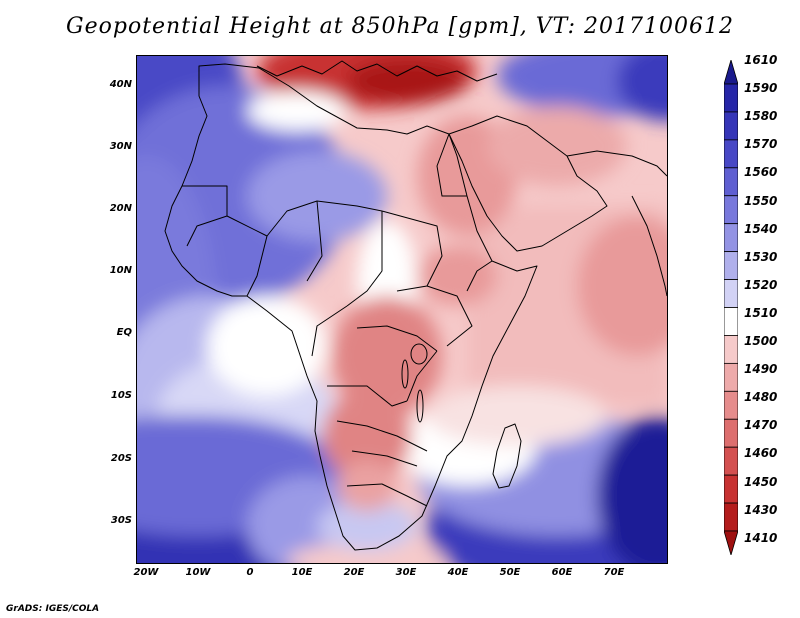  What do you see at coordinates (121, 520) in the screenshot?
I see `lat-label-30s: 30S` at bounding box center [121, 520].